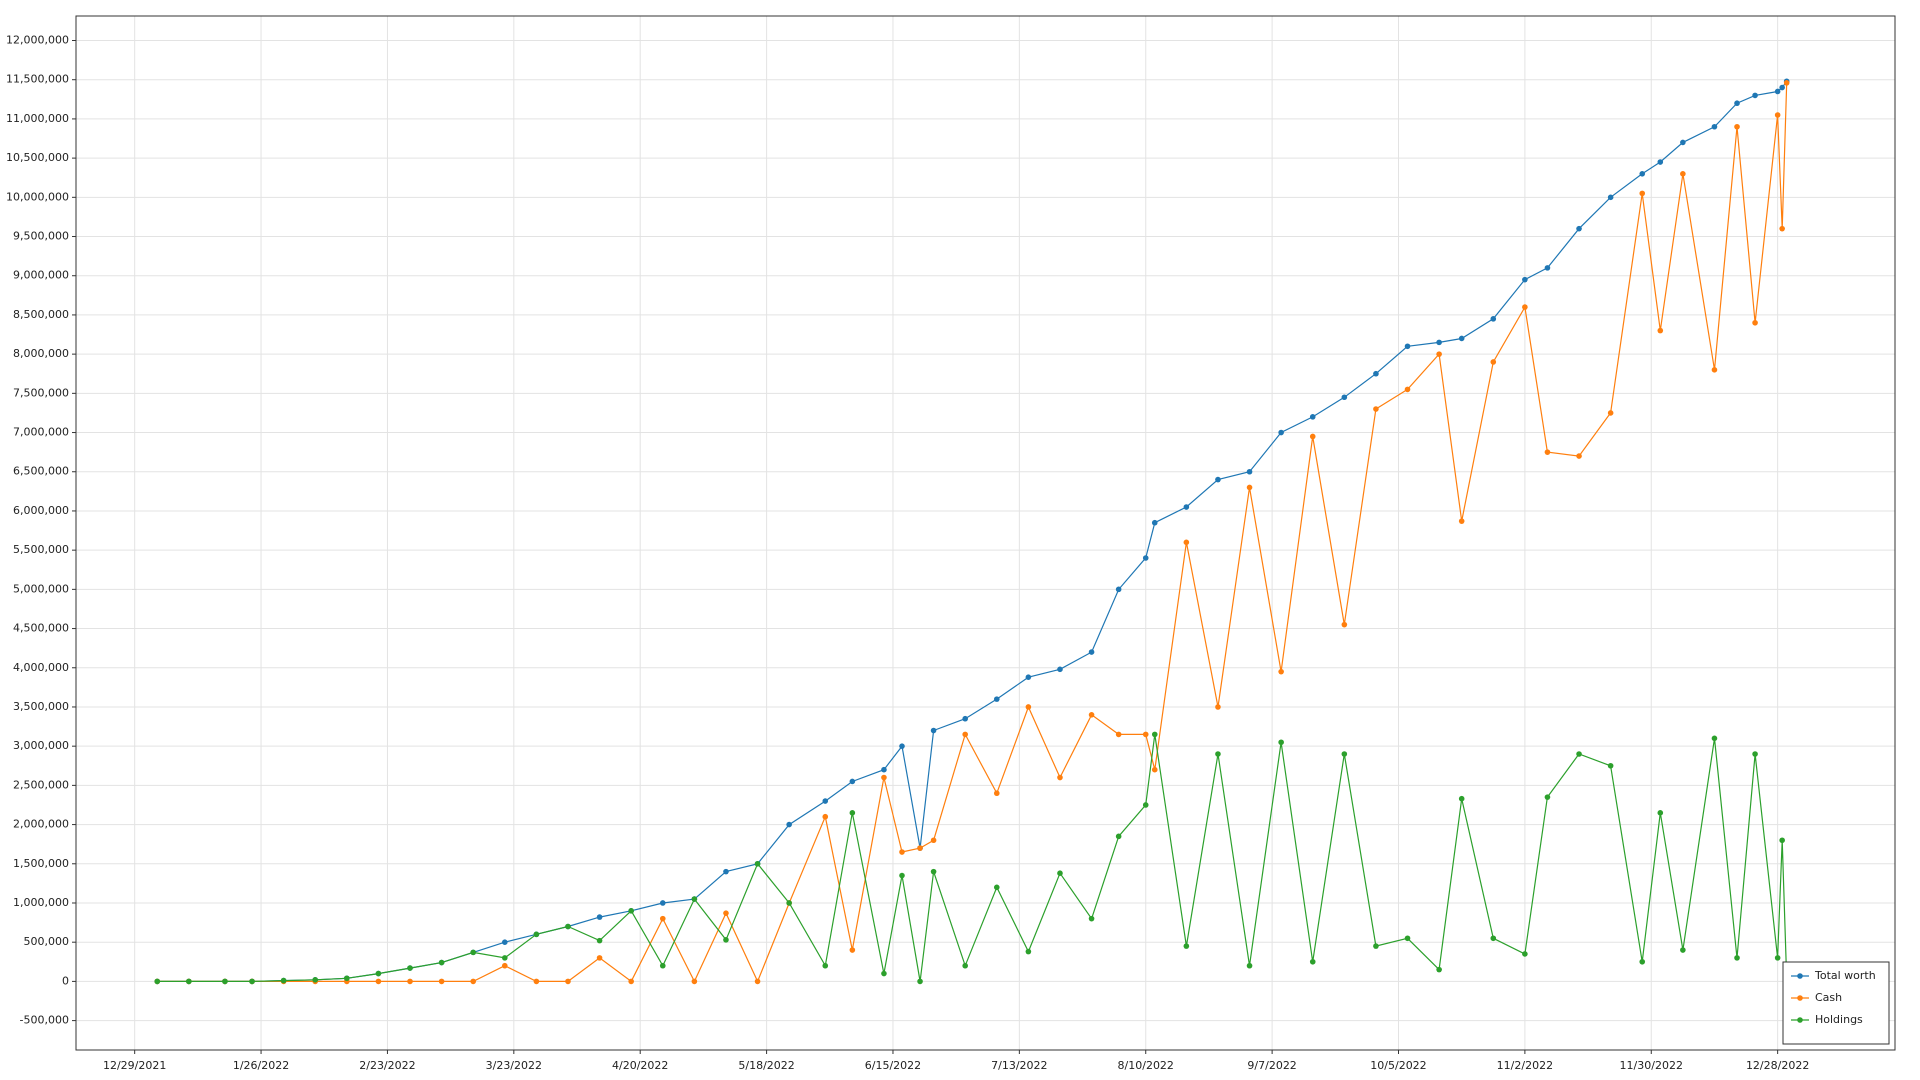 This screenshot has width=1920, height=1080. What do you see at coordinates (37, 118) in the screenshot?
I see `y-tick-label: 11,000,000` at bounding box center [37, 118].